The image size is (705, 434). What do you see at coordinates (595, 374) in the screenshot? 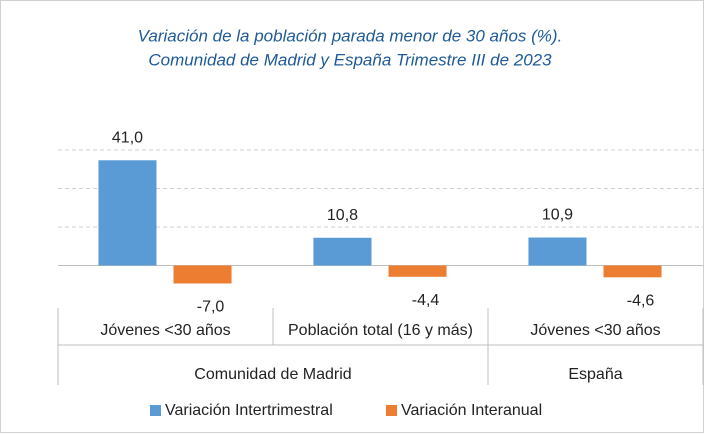
I see `group-label: España` at bounding box center [595, 374].